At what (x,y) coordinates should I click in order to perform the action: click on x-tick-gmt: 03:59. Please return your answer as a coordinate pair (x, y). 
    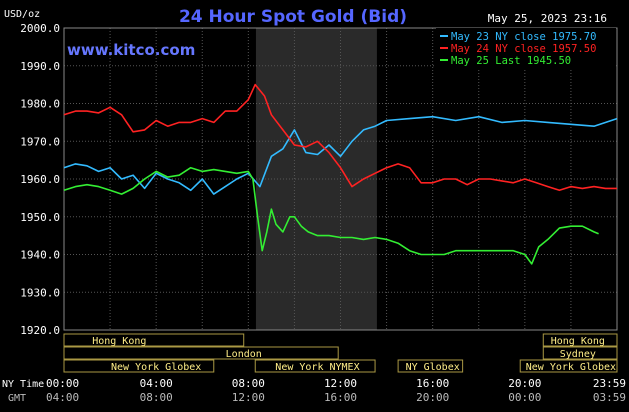
    Looking at the image, I should click on (609, 397).